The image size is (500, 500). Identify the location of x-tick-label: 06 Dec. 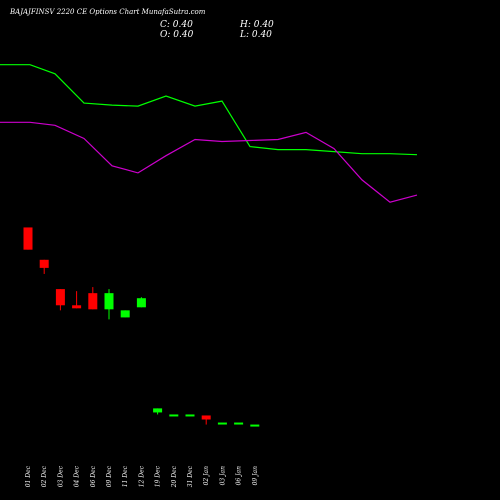
(93, 476).